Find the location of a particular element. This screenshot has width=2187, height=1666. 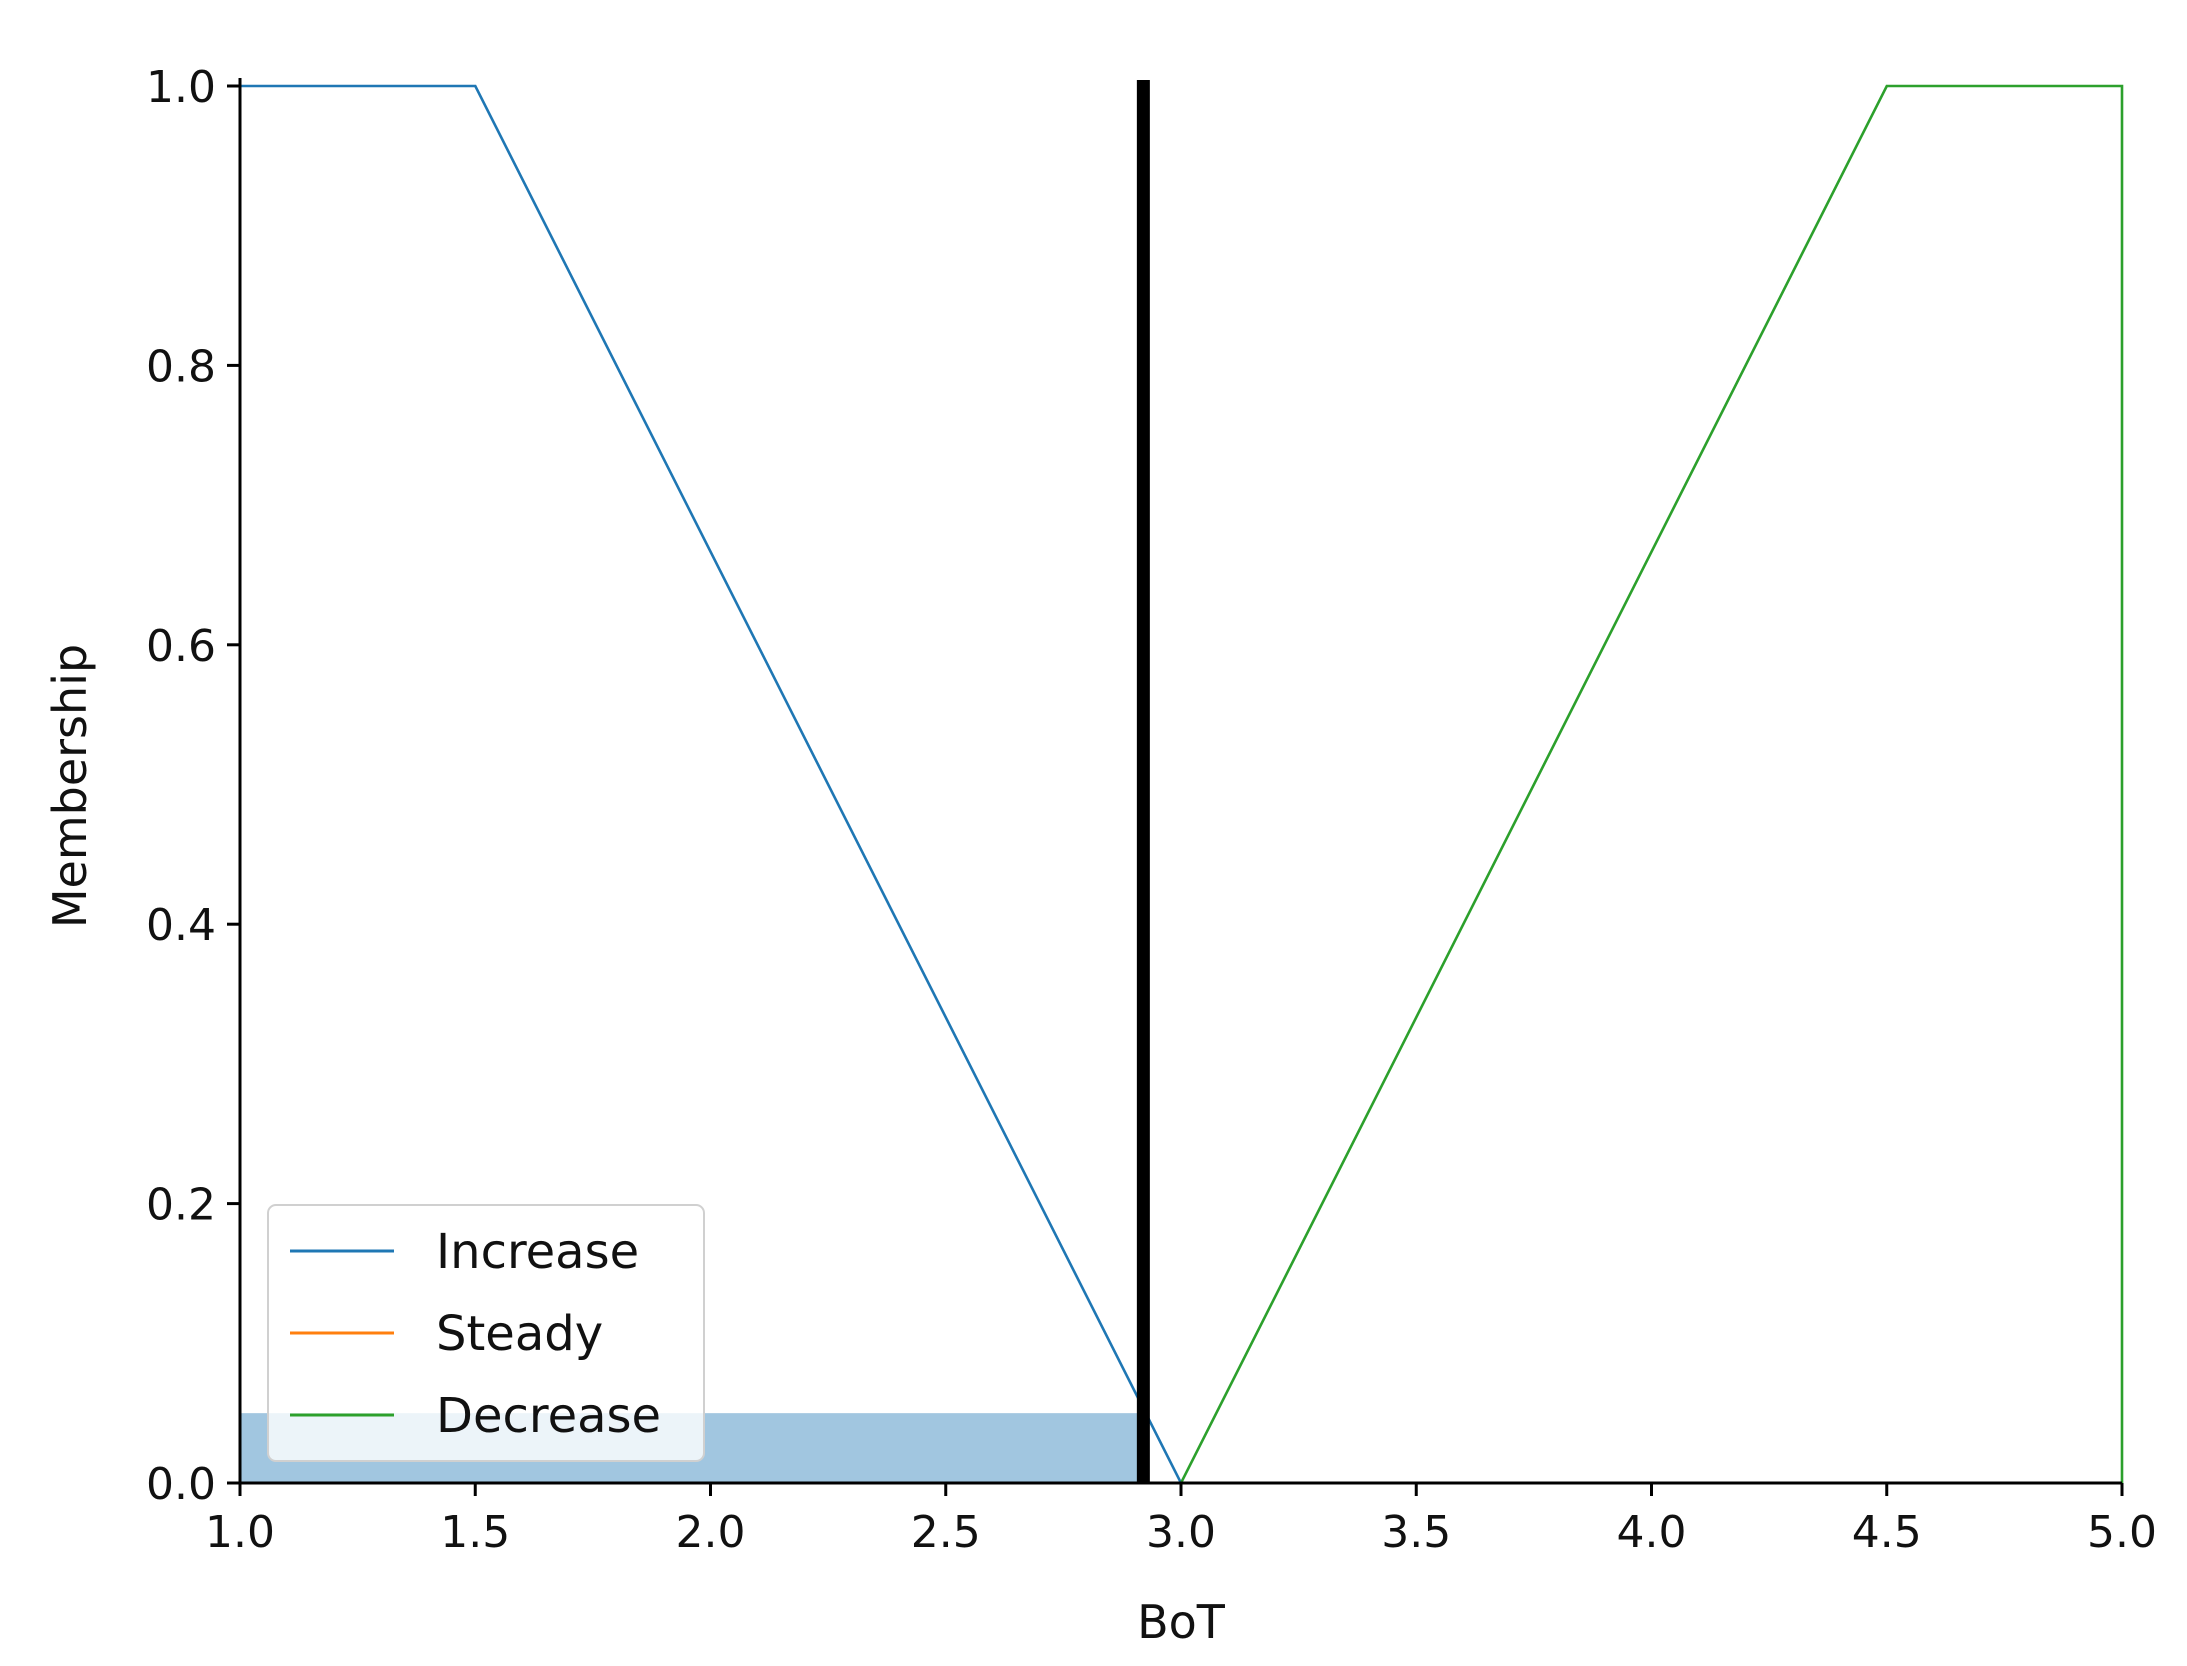

y-tick-label: 0.8 is located at coordinates (181, 366).